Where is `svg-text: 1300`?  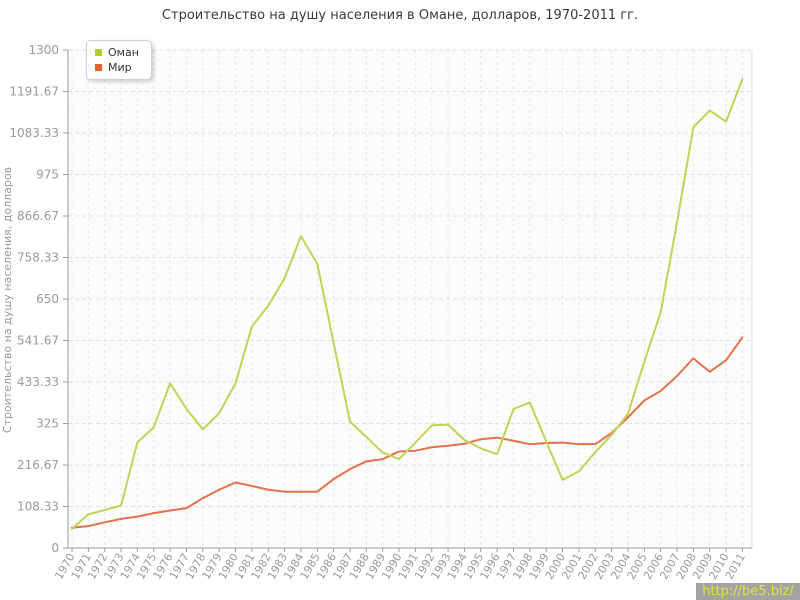 svg-text: 1300 is located at coordinates (43, 50).